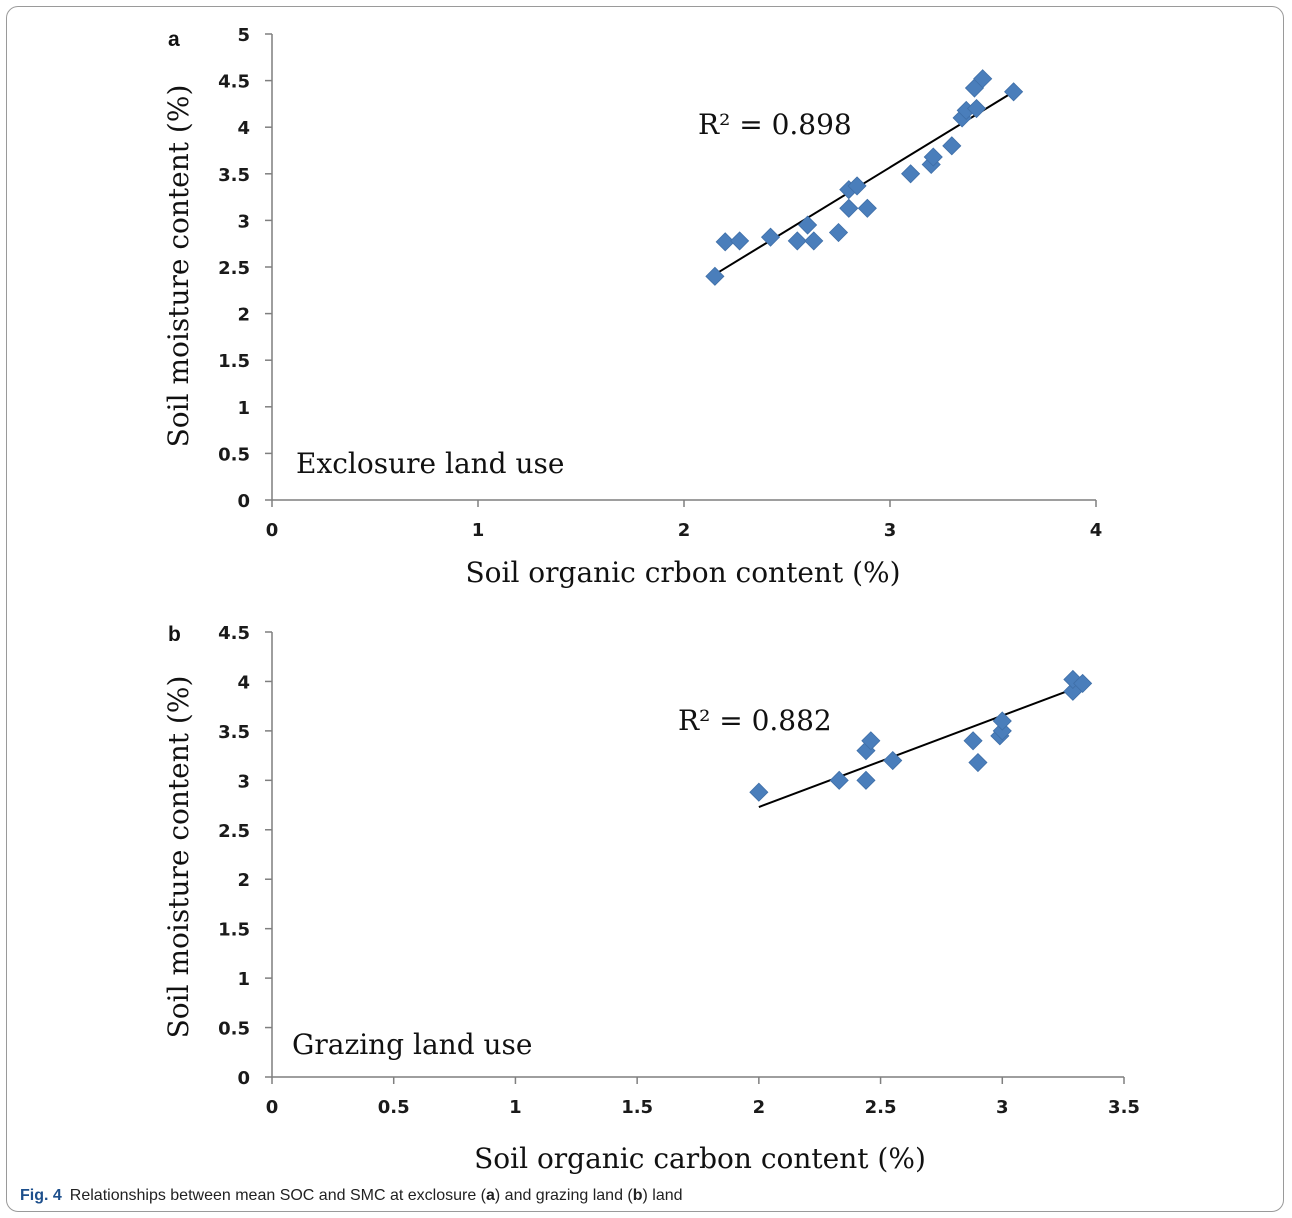 The image size is (1292, 1218). Describe the element at coordinates (178, 857) in the screenshot. I see `y-axis-label-b: Soil moisture content (%)` at that location.